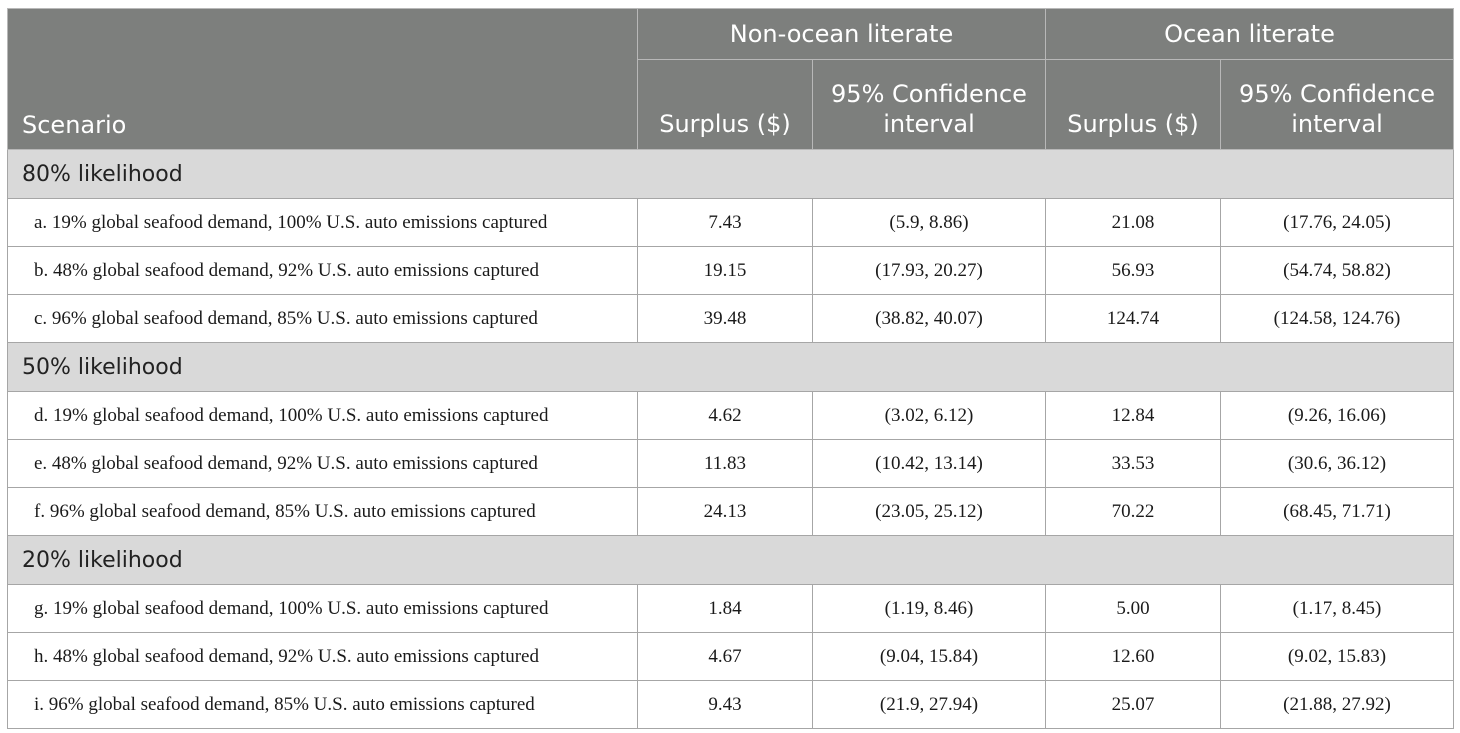  I want to click on section-title: 80% likelihood, so click(730, 174).